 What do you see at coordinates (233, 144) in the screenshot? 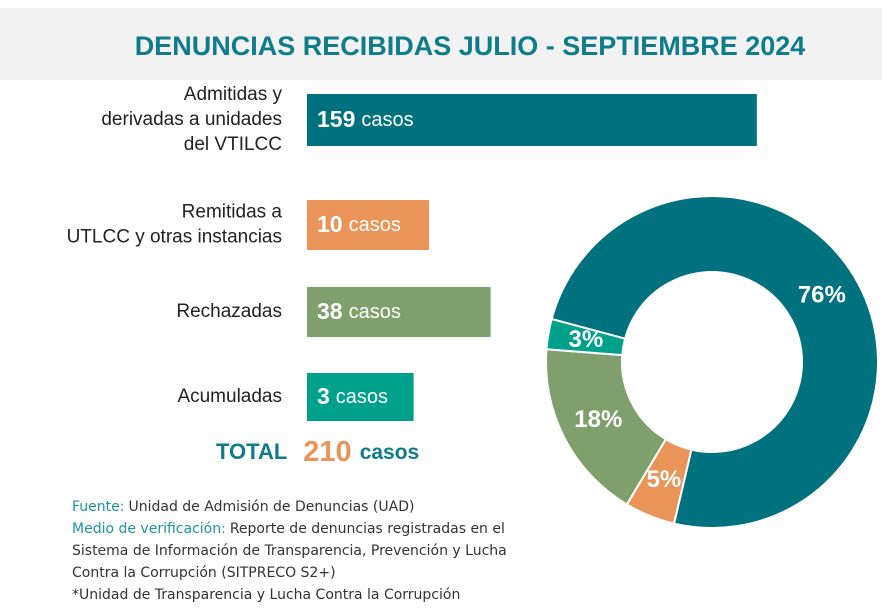
I see `category-label: del VTILCC` at bounding box center [233, 144].